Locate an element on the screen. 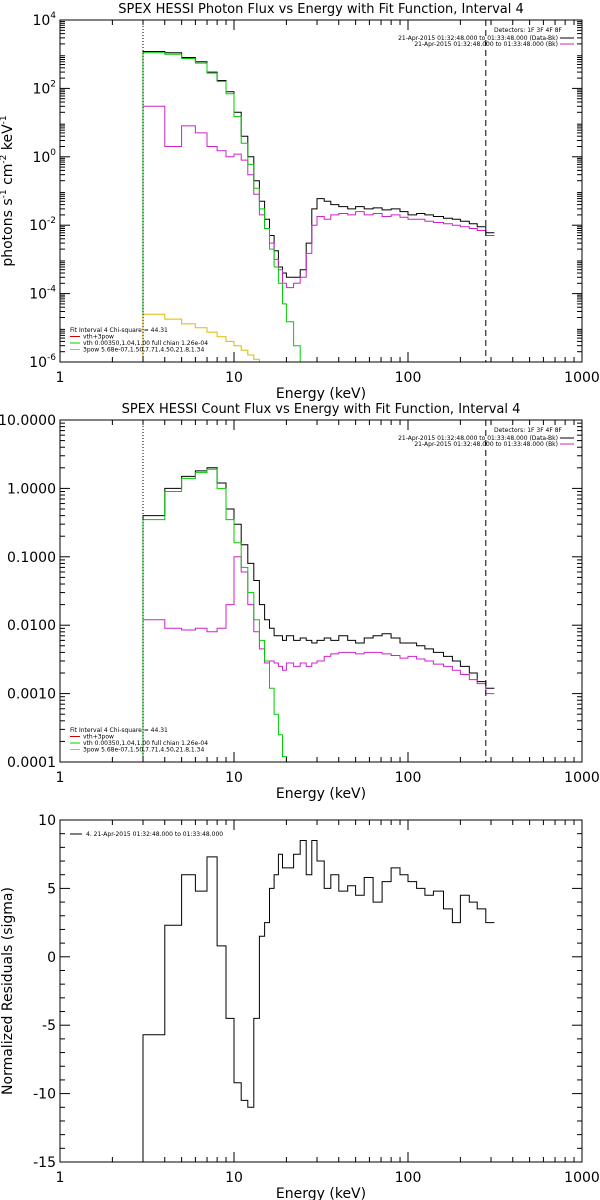 The height and width of the screenshot is (1200, 600). y-tick-label: 0.0100 is located at coordinates (31, 626).